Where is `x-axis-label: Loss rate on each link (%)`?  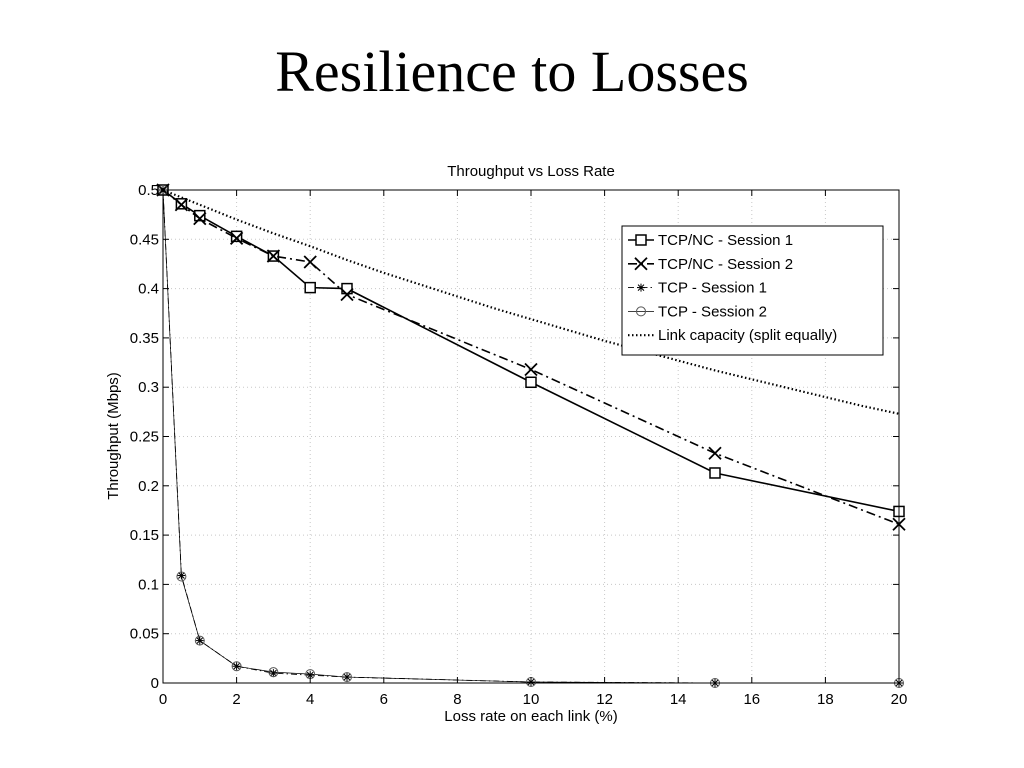
x-axis-label: Loss rate on each link (%) is located at coordinates (530, 716).